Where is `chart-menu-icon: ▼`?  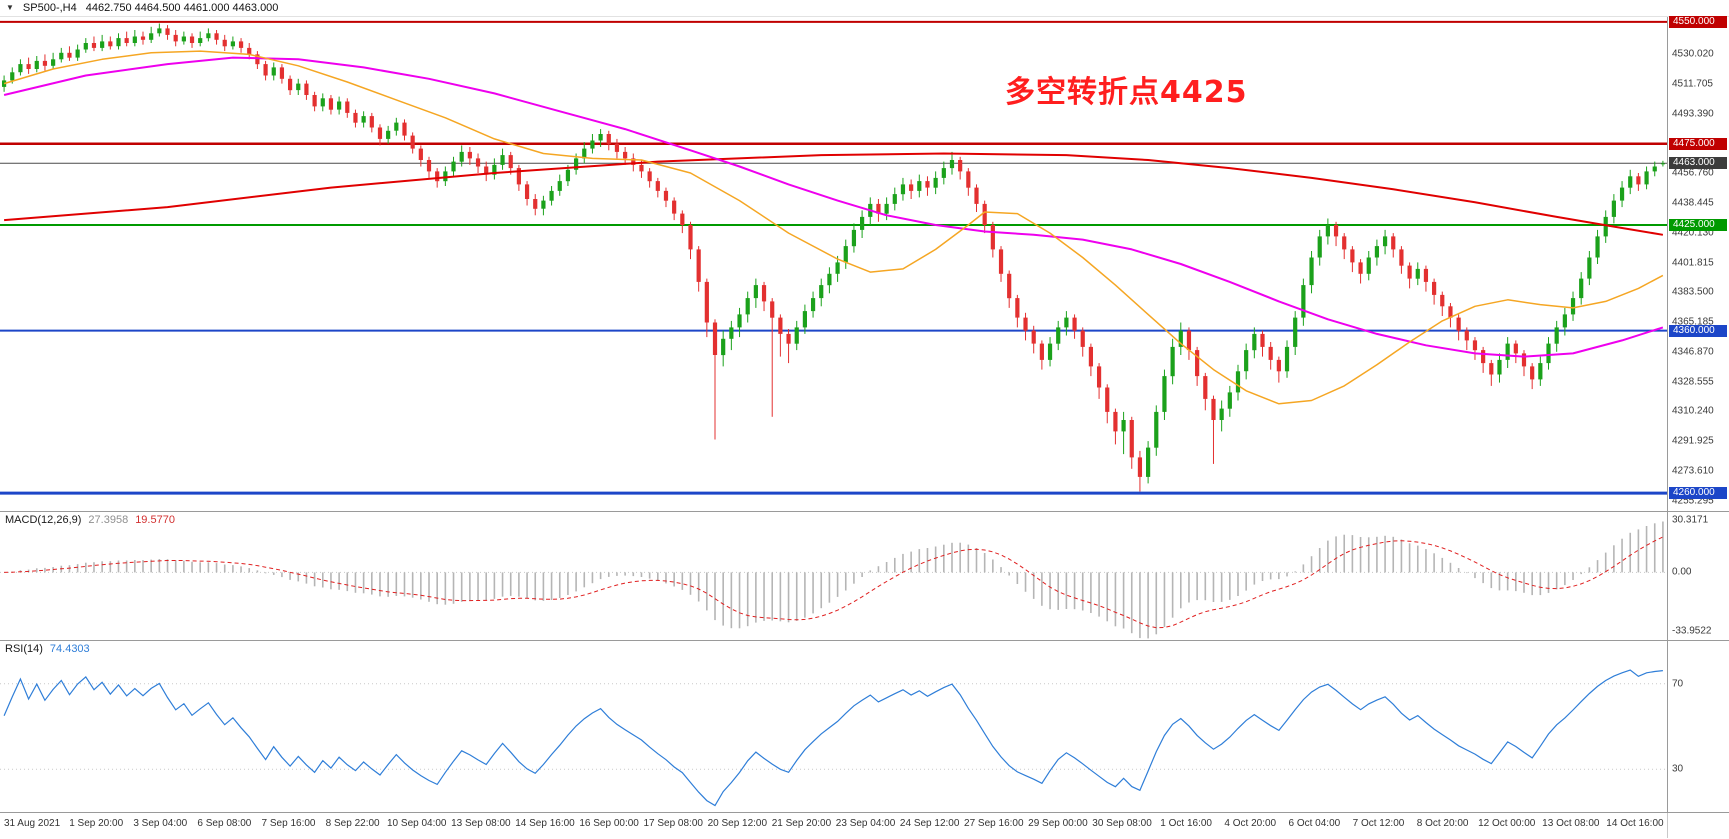 chart-menu-icon: ▼ is located at coordinates (10, 7).